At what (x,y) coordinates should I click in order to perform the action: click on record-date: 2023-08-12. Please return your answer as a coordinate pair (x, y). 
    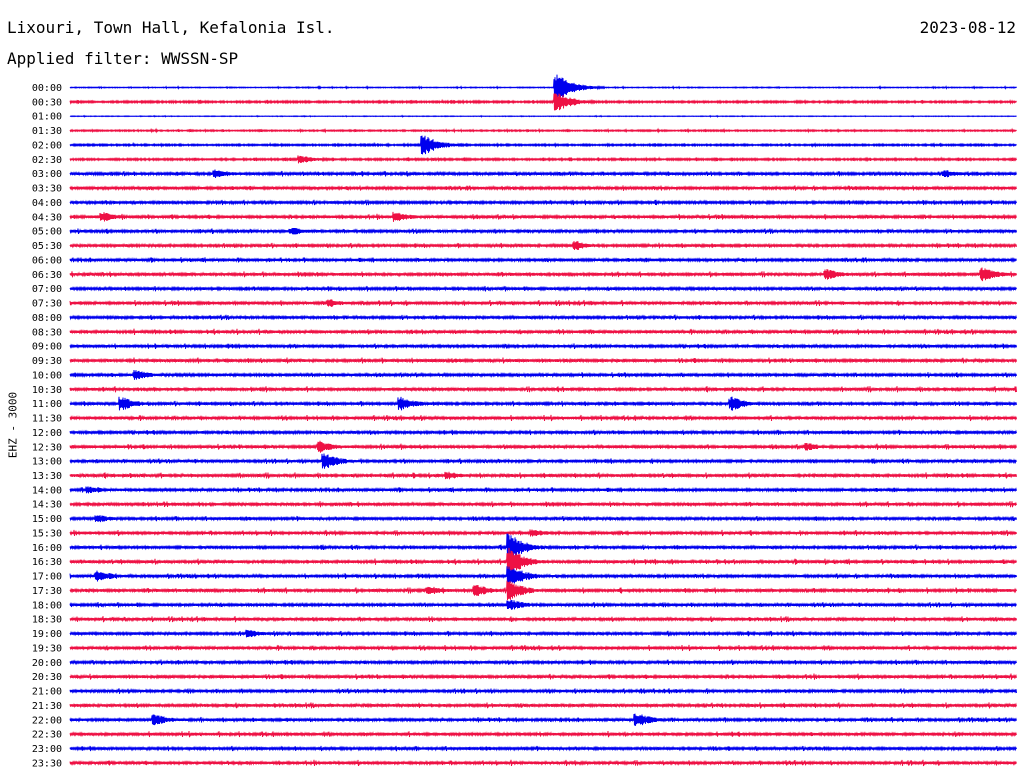
    Looking at the image, I should click on (967, 27).